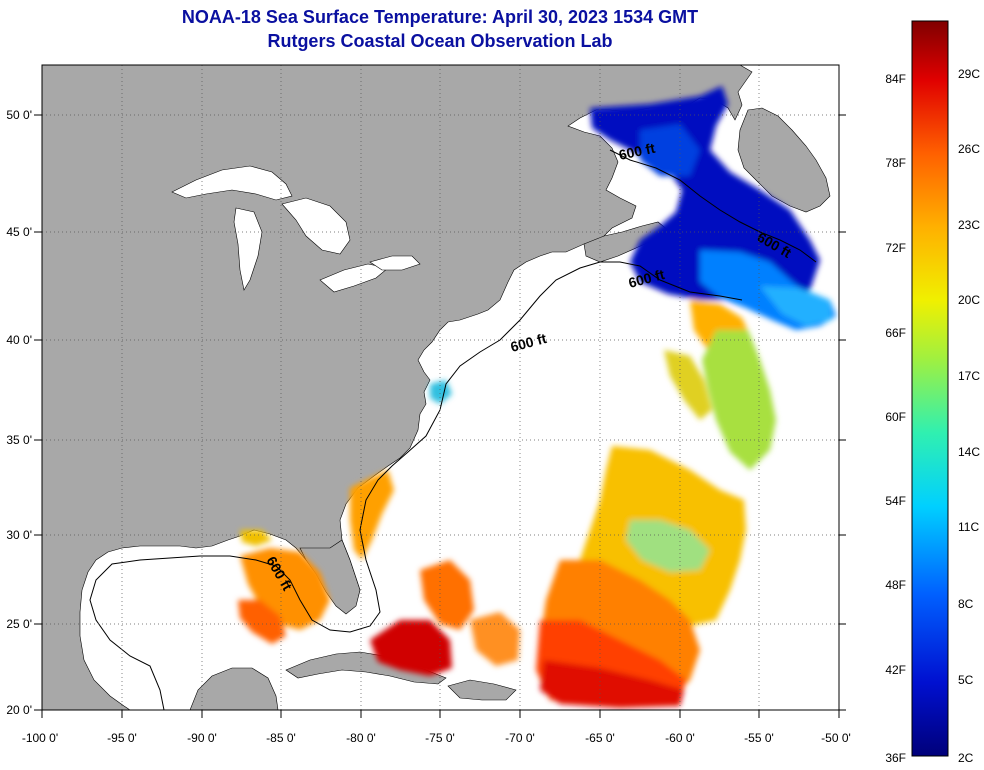  Describe the element at coordinates (19, 535) in the screenshot. I see `lat-tick-label: 30 0'` at that location.